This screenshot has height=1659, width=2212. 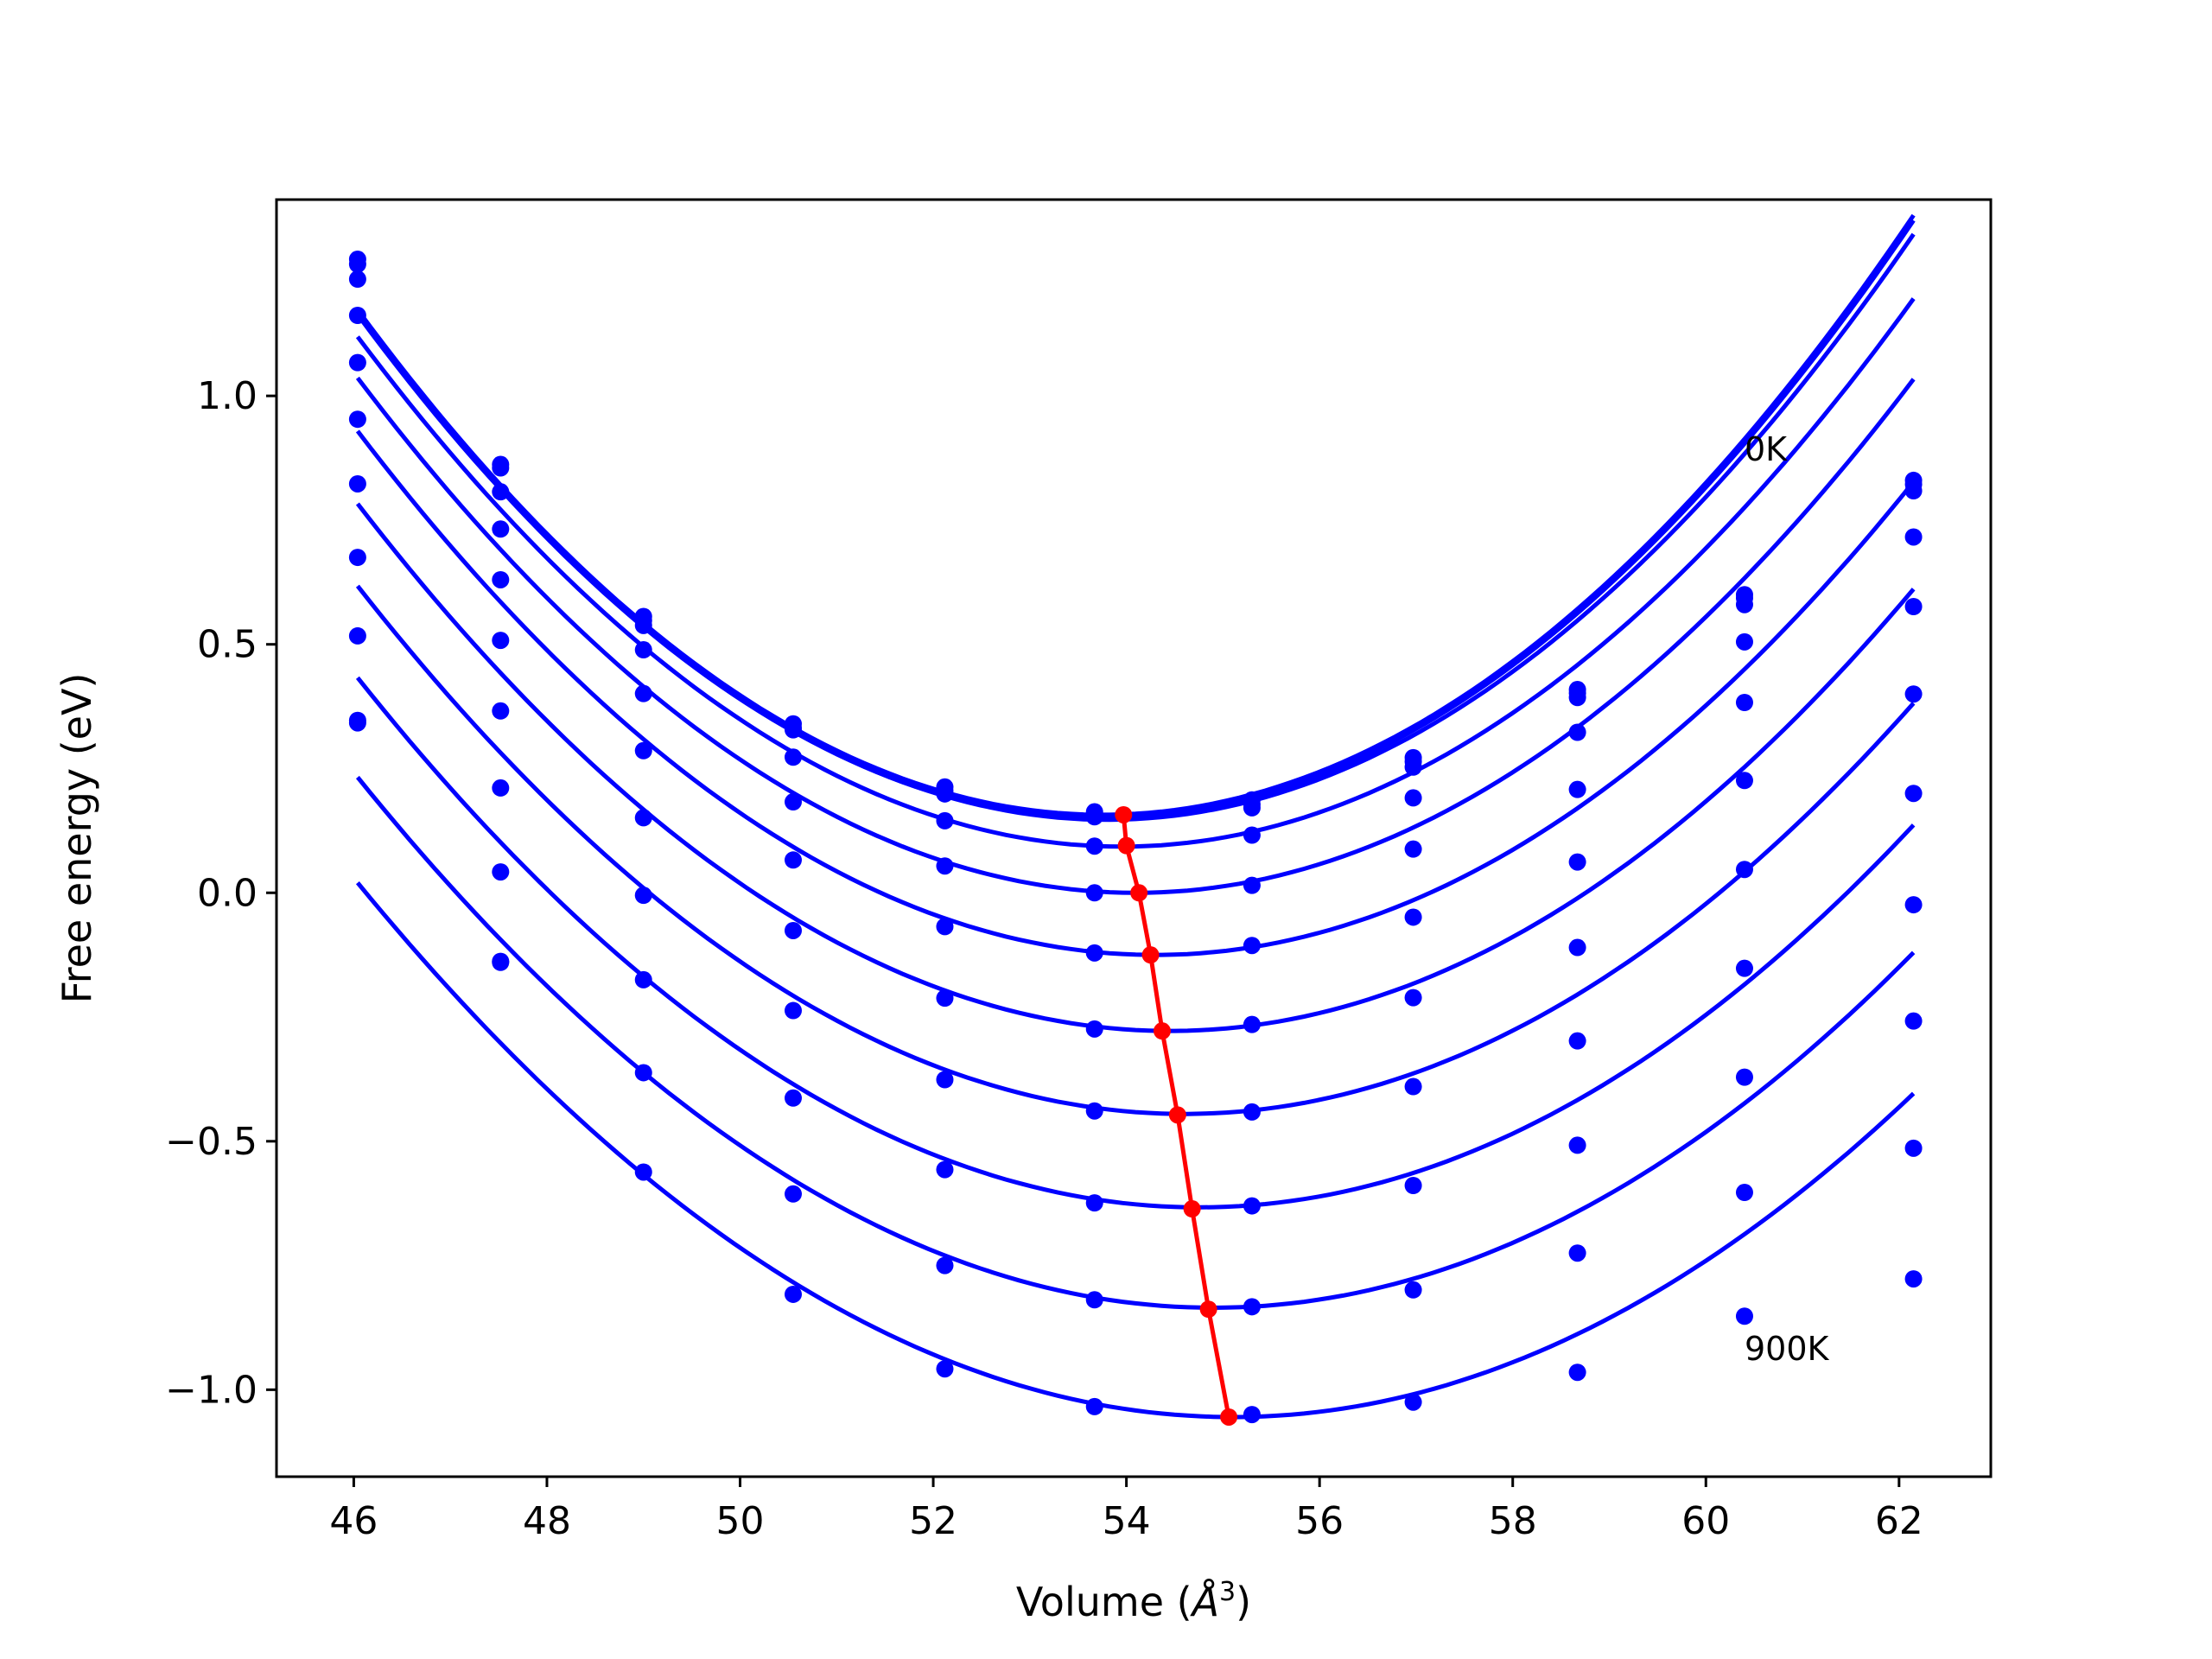 I want to click on x-tick-label: 50, so click(x=740, y=1521).